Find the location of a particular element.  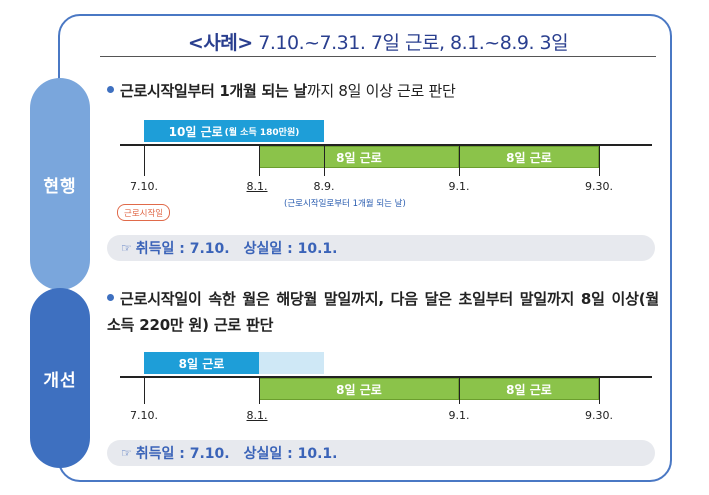

improved-tick-label-930: 9.30. is located at coordinates (599, 415).